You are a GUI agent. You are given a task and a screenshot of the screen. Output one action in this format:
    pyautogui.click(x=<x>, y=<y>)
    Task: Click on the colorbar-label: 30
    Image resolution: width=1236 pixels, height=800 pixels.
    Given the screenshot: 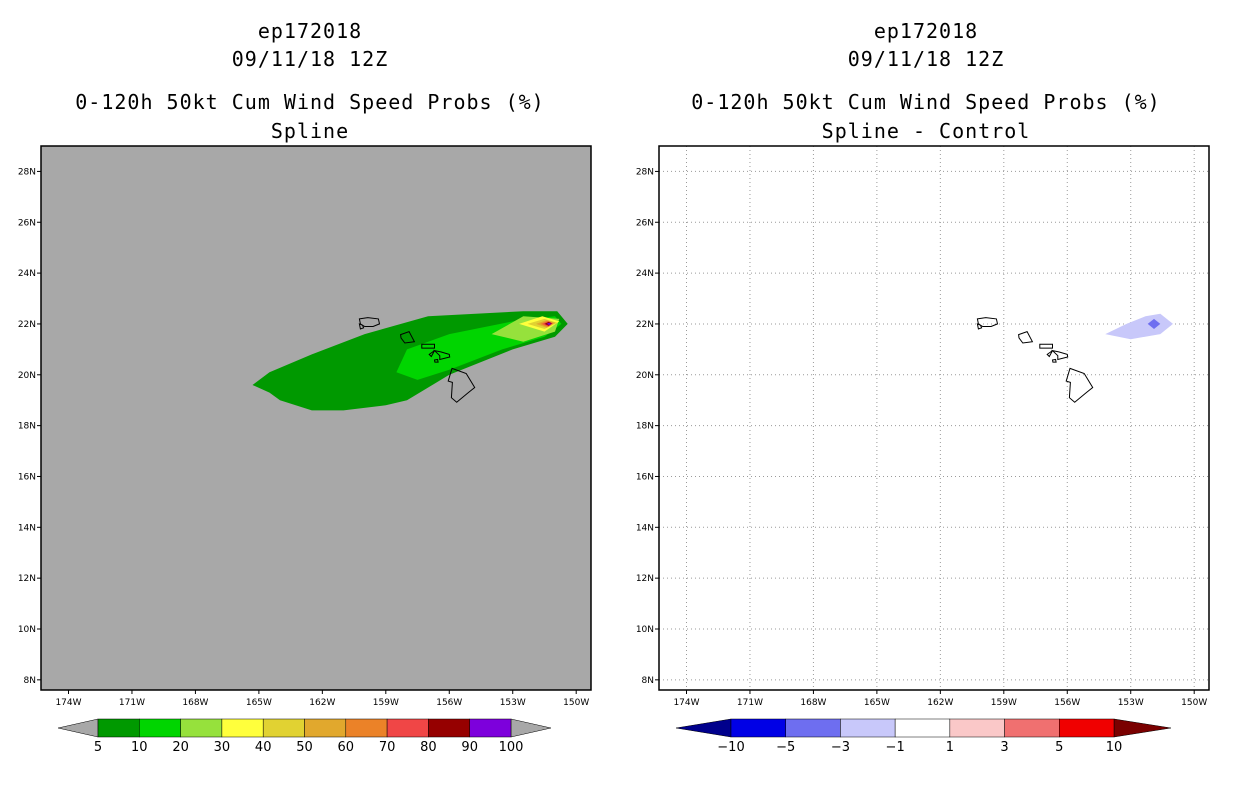 What is the action you would take?
    pyautogui.click(x=222, y=747)
    